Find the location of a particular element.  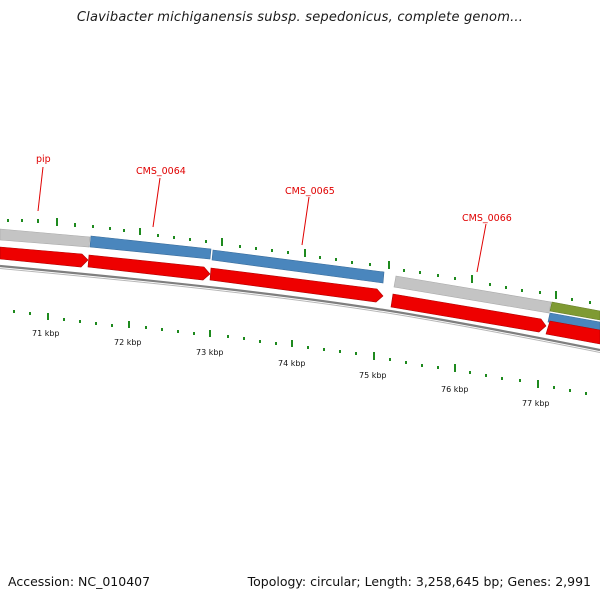

outer-ticks is located at coordinates (299, 261).